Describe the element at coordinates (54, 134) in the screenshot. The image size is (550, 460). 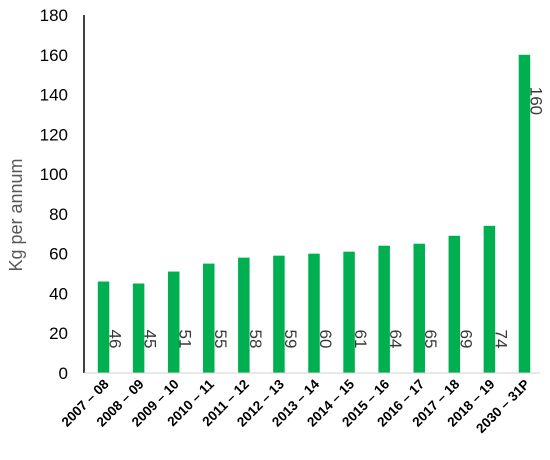
I see `y-tick-label: 120` at that location.